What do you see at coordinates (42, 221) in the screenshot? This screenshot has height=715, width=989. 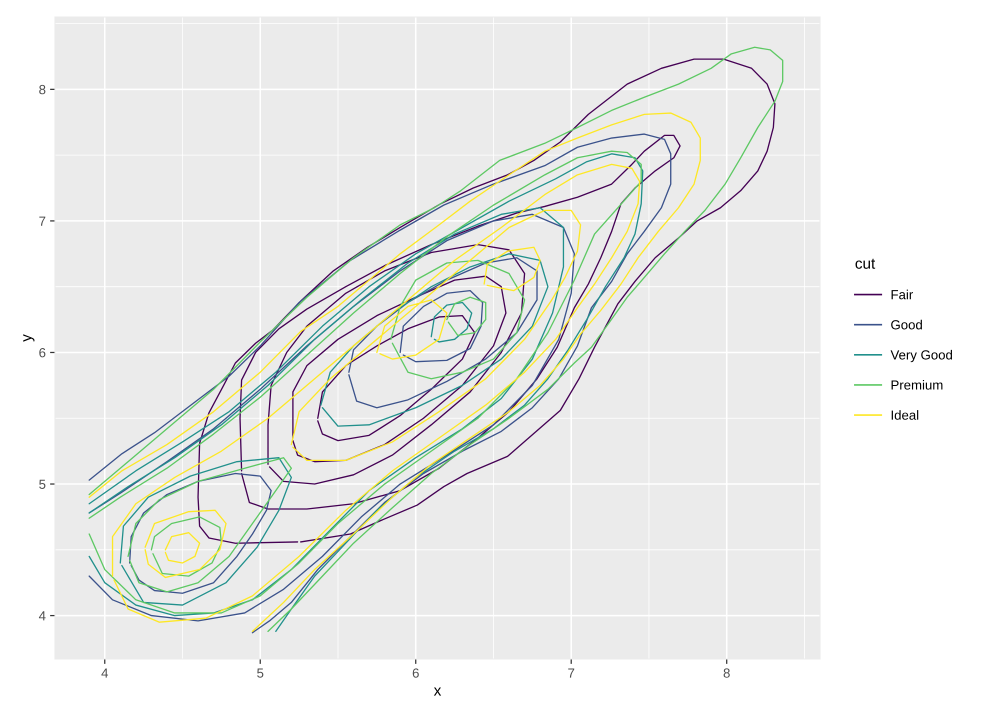 I see `y-tick-label: 7` at bounding box center [42, 221].